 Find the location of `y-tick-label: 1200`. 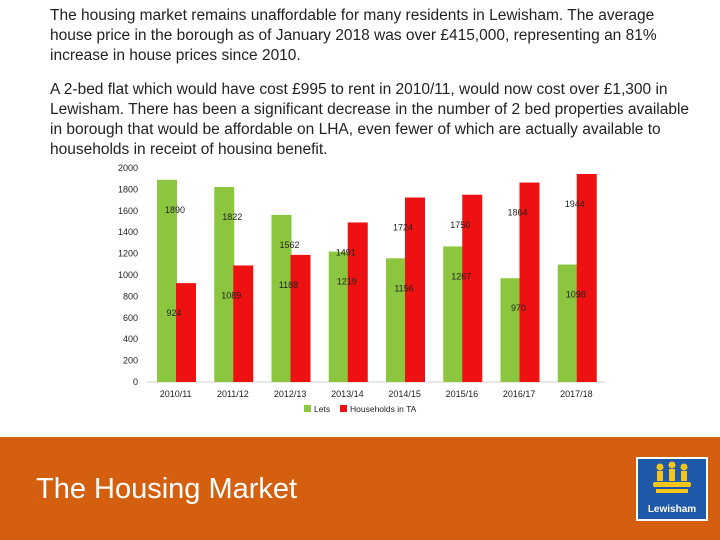

y-tick-label: 1200 is located at coordinates (128, 254).